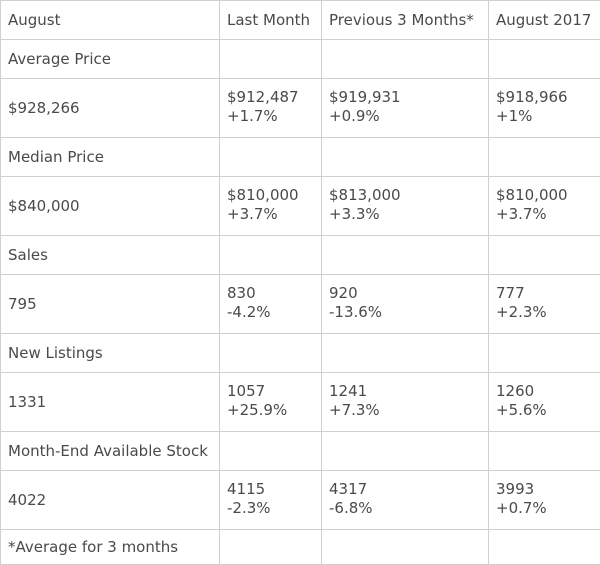 This screenshot has height=565, width=600. What do you see at coordinates (405, 97) in the screenshot?
I see `comparison-value: $919,931` at bounding box center [405, 97].